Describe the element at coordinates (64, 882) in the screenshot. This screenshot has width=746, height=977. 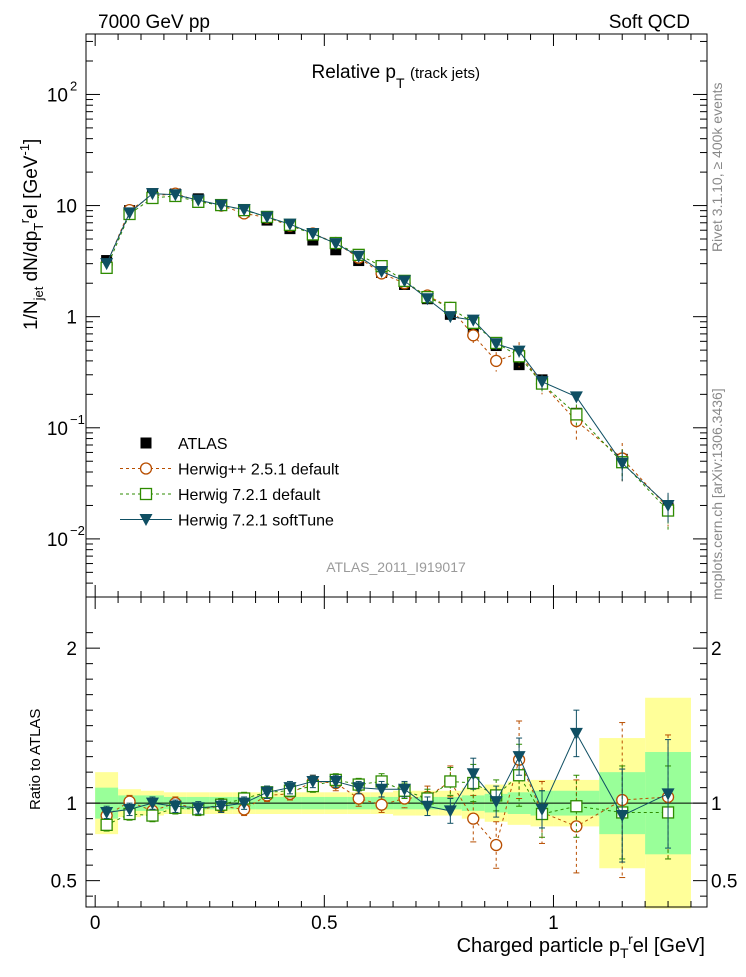
I see `ratio-y-tick-label: 0.5` at that location.